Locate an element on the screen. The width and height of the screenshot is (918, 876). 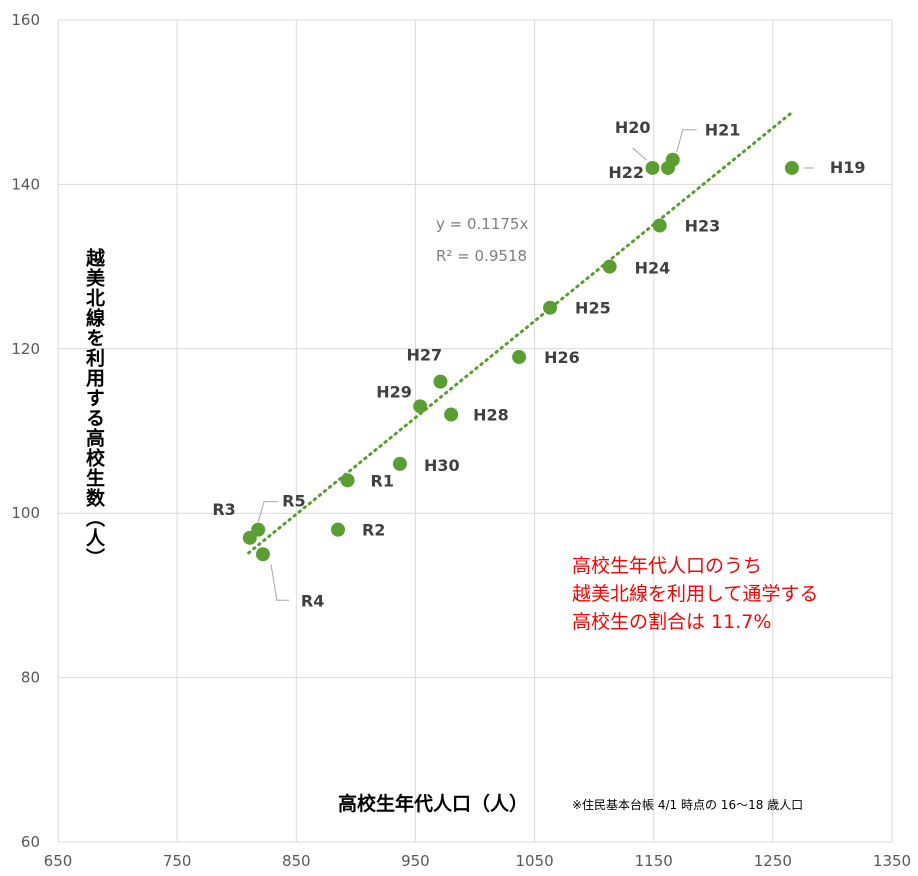
trend-equation: y = 0.1175x is located at coordinates (482, 224).